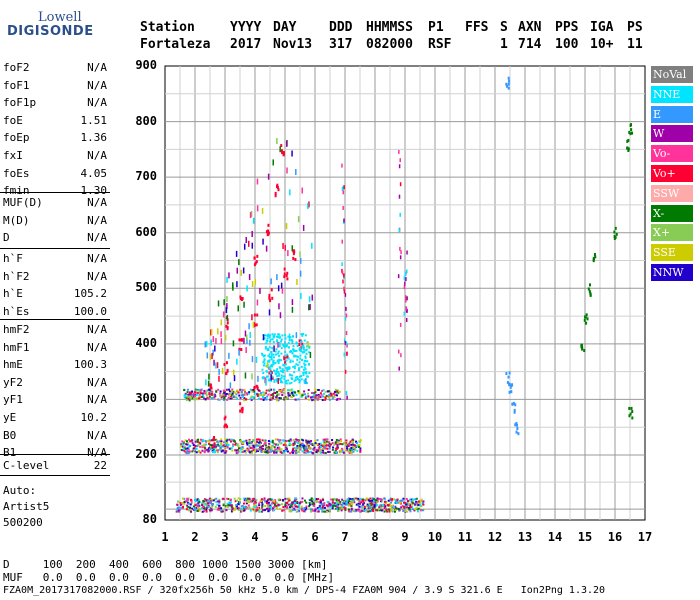  What do you see at coordinates (55, 260) in the screenshot?
I see `param-g3-0: h`F N/A` at bounding box center [55, 260].